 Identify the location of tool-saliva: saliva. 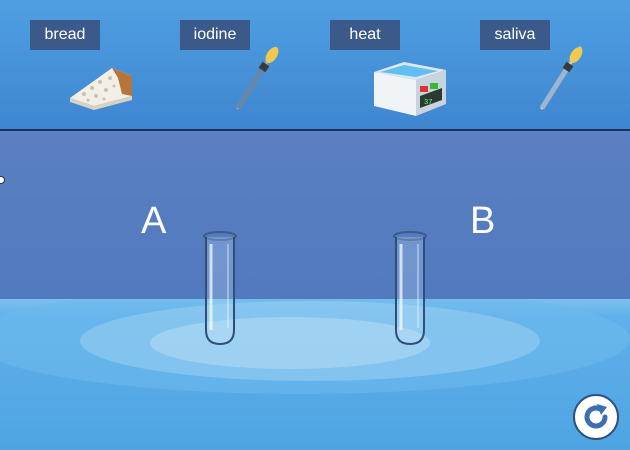
(531, 70).